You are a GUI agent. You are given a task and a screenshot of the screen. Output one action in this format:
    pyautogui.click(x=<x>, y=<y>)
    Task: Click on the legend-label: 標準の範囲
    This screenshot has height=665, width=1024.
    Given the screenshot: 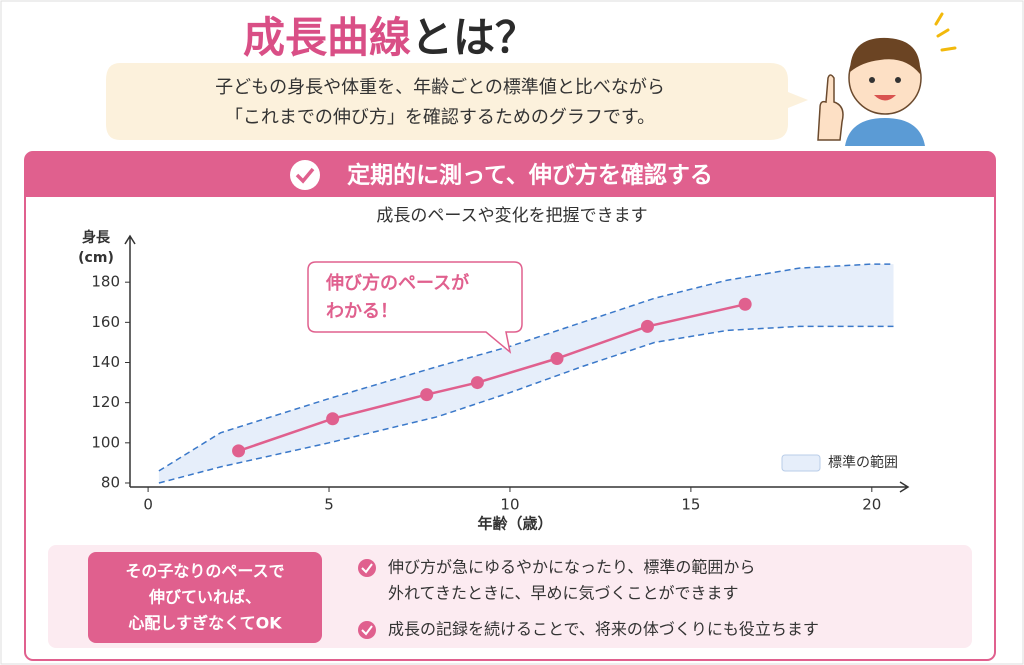 What is the action you would take?
    pyautogui.click(x=863, y=462)
    